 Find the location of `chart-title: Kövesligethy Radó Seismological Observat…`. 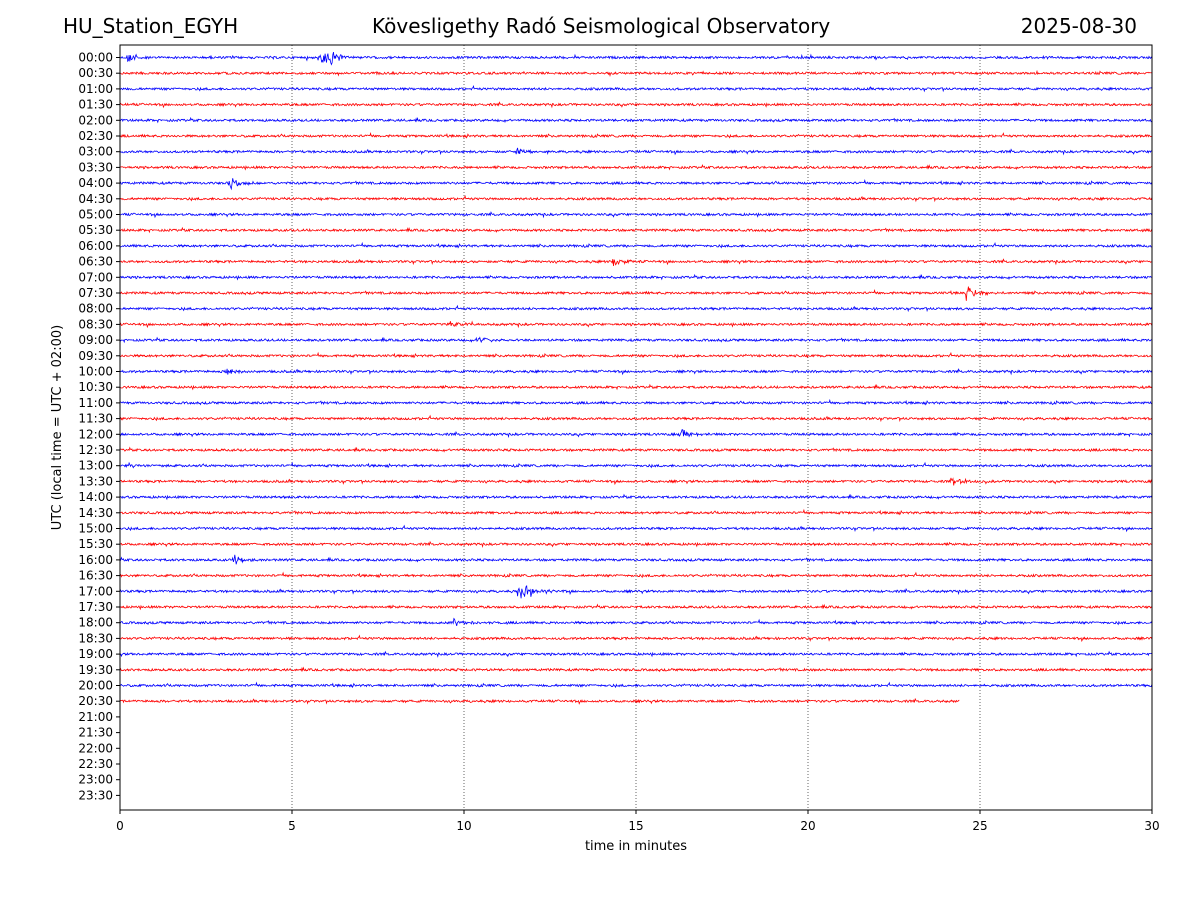

chart-title: Kövesligethy Radó Seismological Observat… is located at coordinates (601, 26).